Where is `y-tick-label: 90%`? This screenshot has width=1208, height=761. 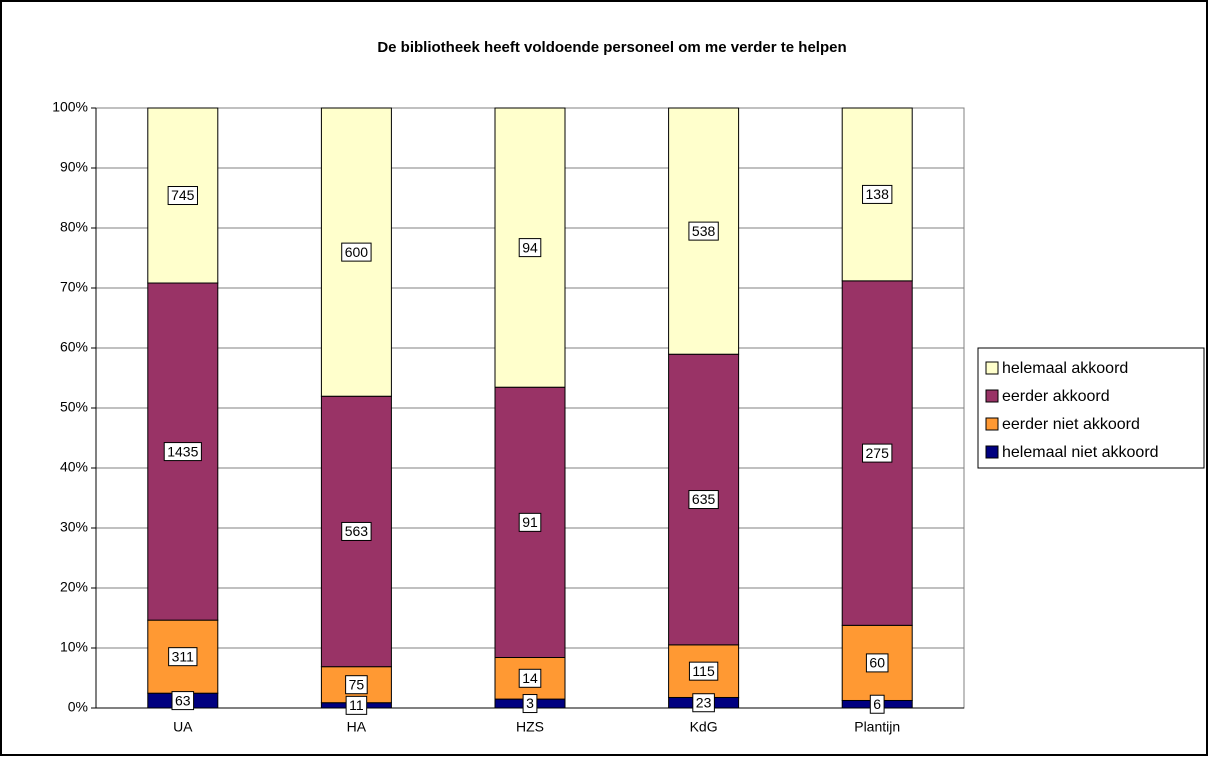 y-tick-label: 90% is located at coordinates (74, 167).